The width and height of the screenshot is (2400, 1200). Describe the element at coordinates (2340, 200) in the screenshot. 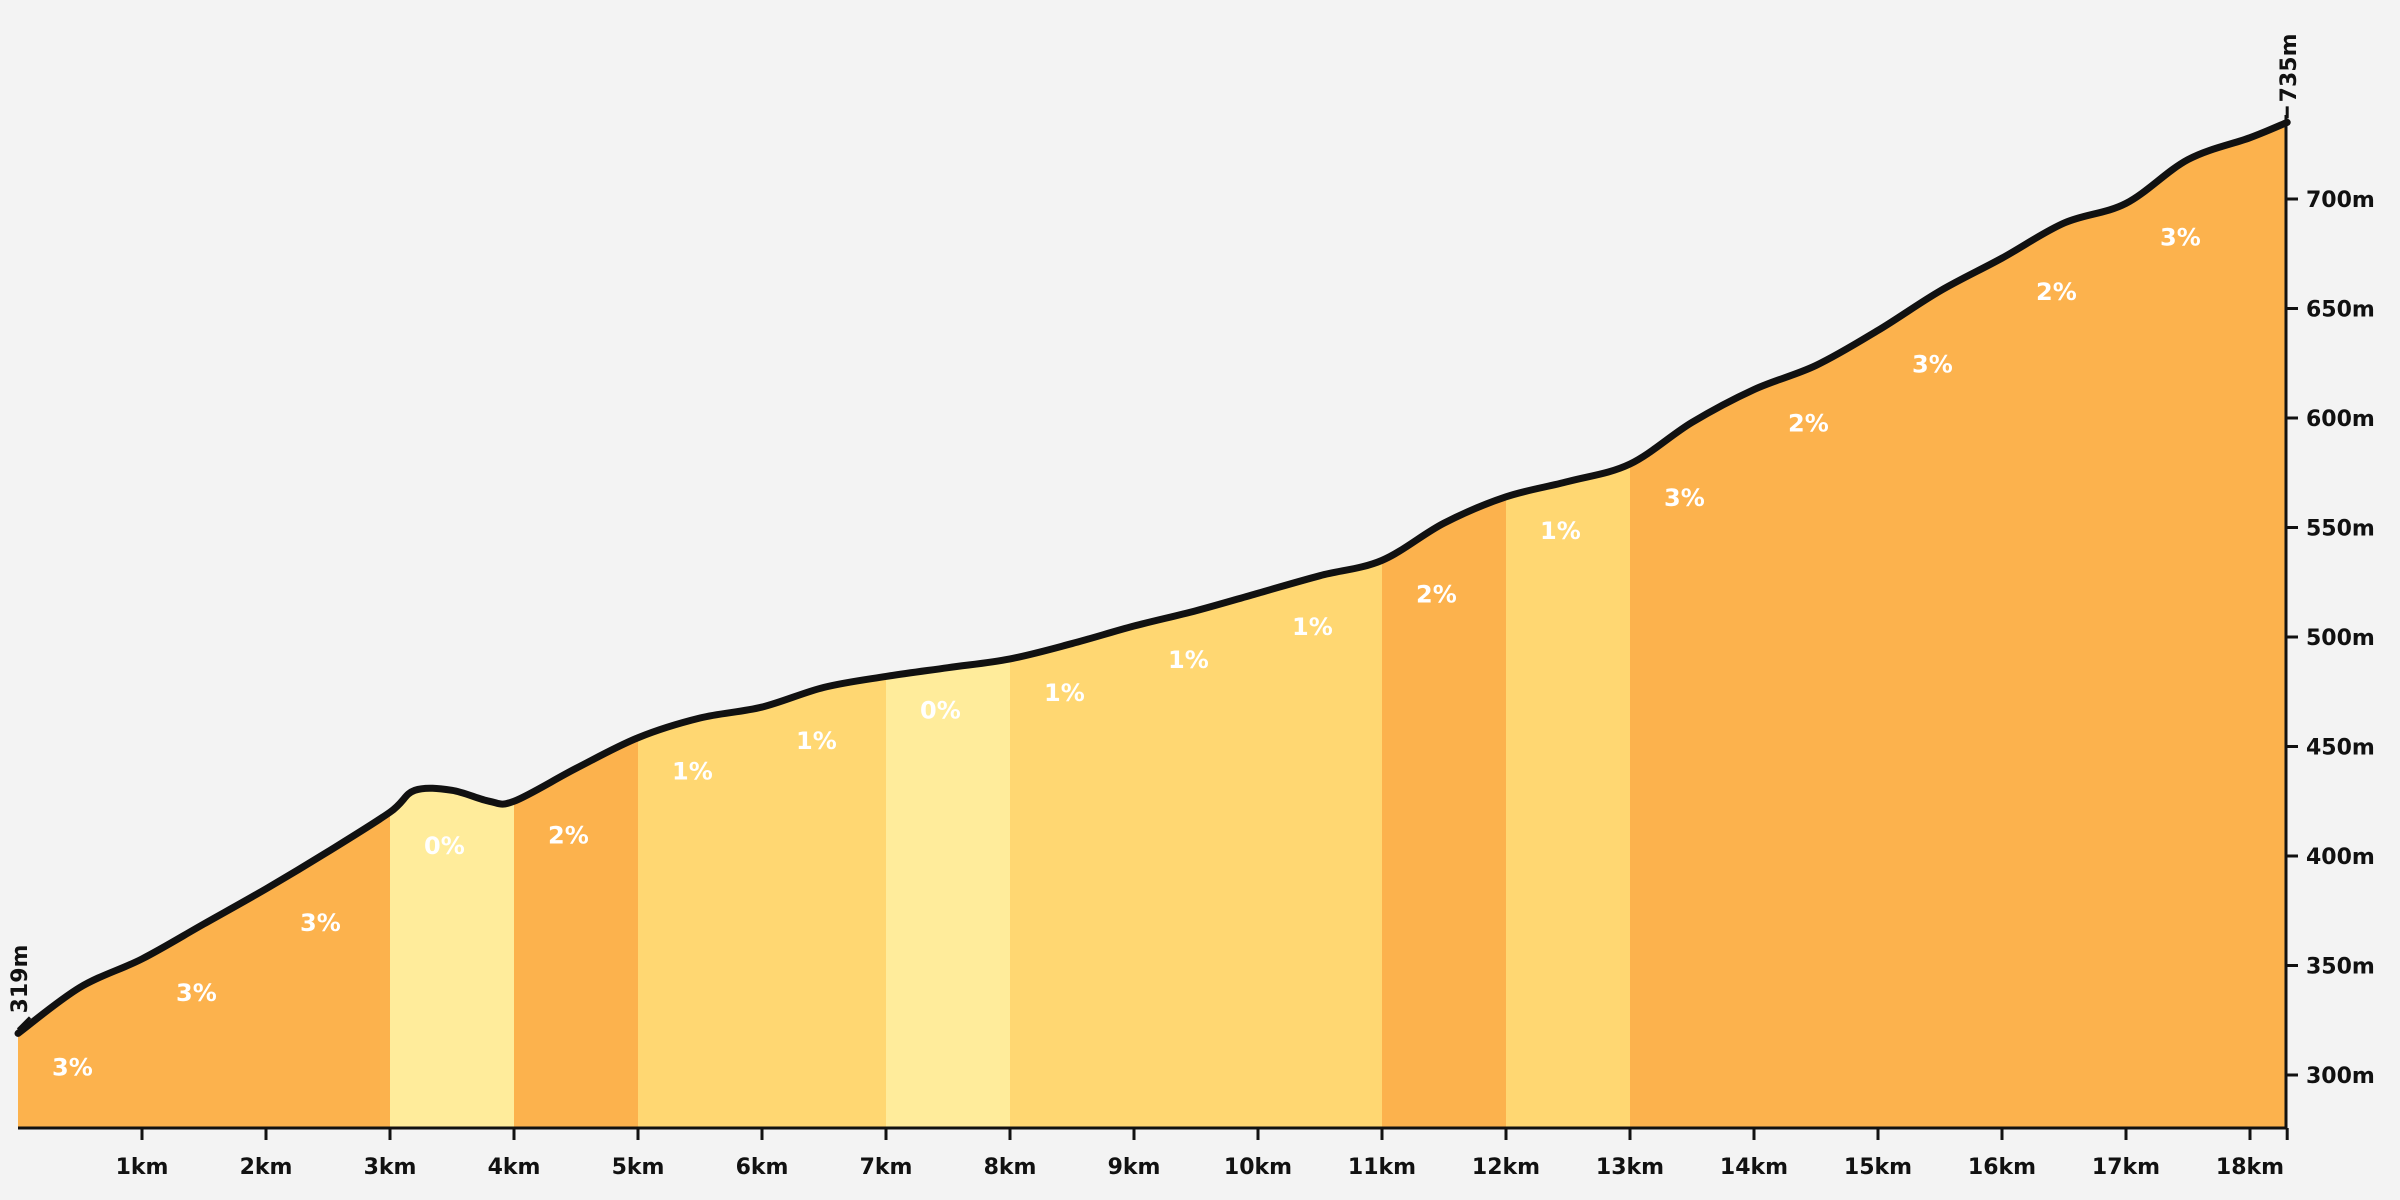

I see `y-tick-label: 700m` at that location.